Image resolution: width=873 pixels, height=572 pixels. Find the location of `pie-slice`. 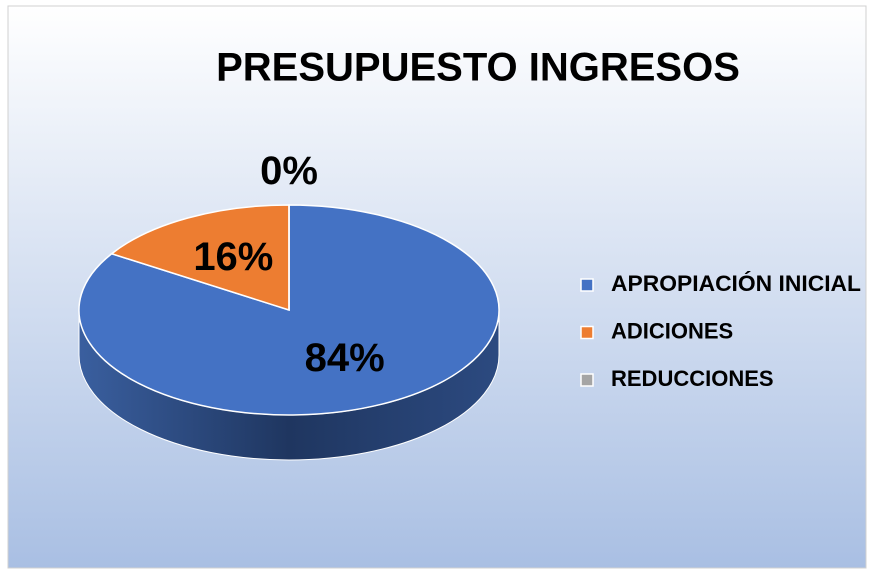

pie-slice is located at coordinates (200, 258).